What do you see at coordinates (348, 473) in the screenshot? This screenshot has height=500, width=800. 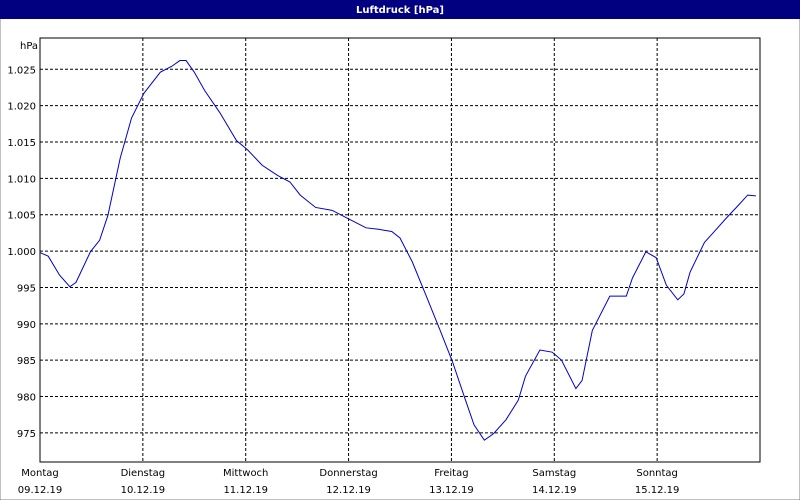 I see `x-tick-label: Donnerstag` at bounding box center [348, 473].